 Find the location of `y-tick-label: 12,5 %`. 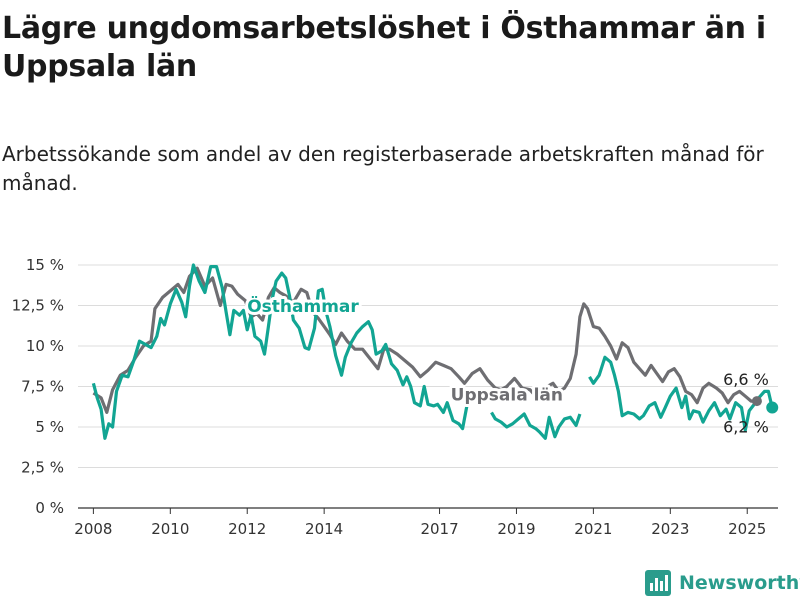

y-tick-label: 12,5 % is located at coordinates (38, 306).